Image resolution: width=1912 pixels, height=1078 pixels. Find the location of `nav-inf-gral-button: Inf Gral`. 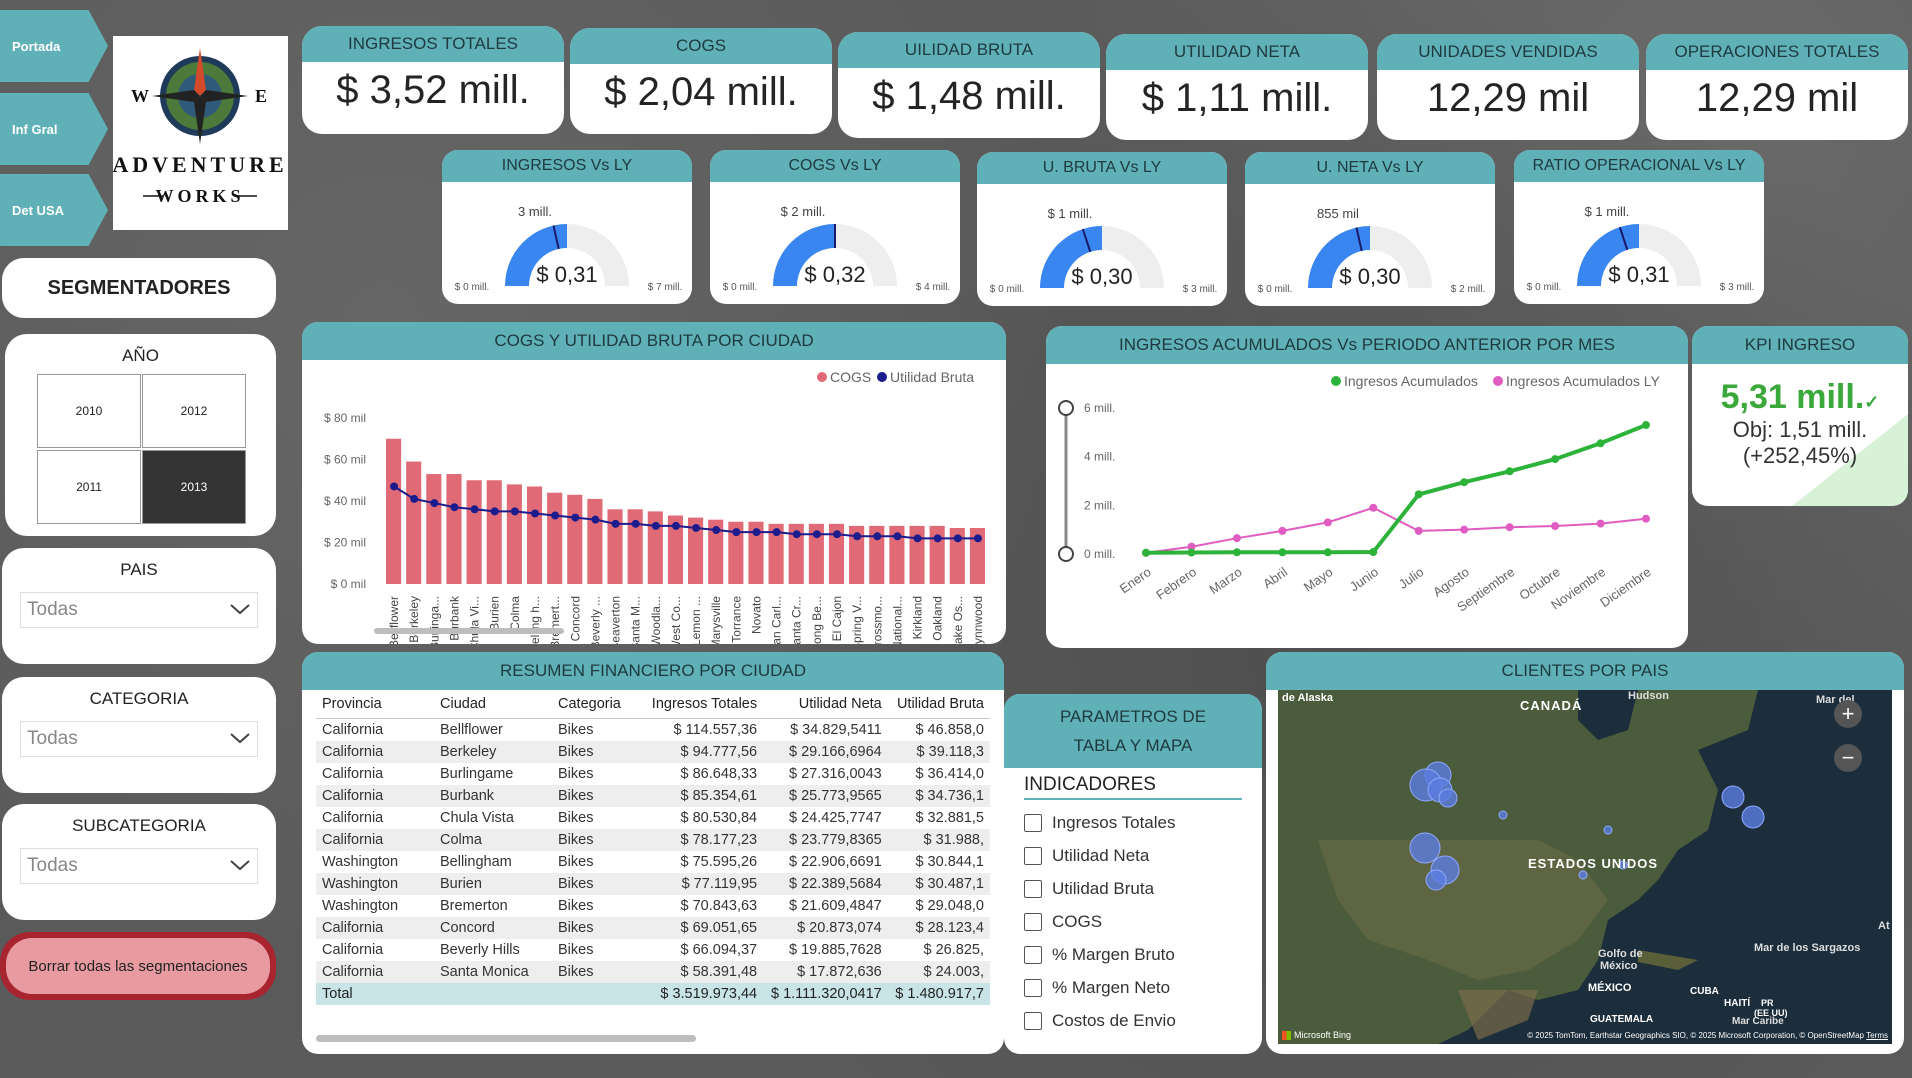

nav-inf-gral-button: Inf Gral is located at coordinates (54, 129).